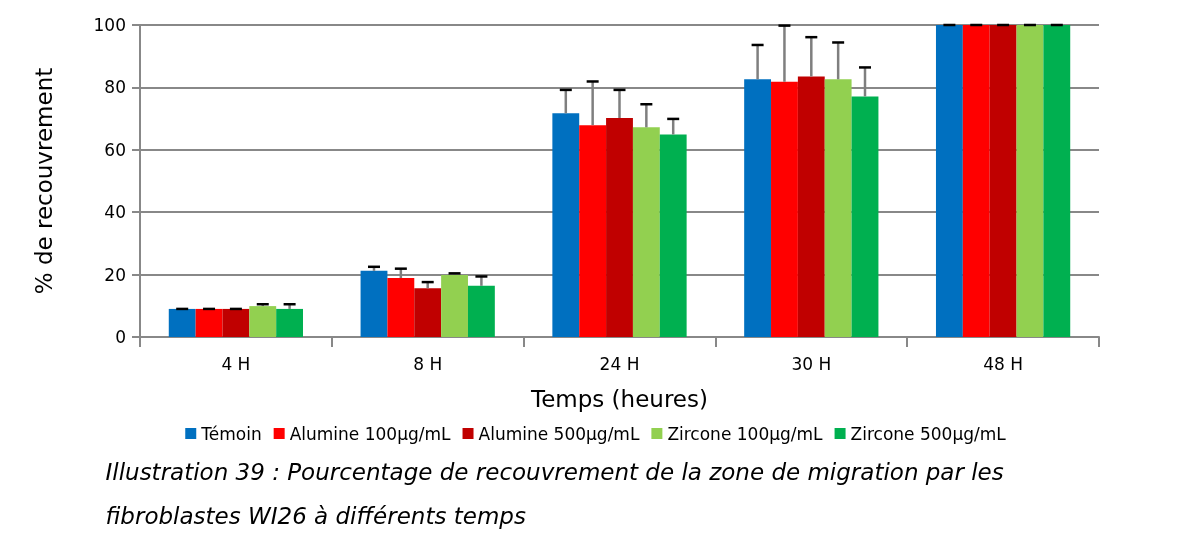  What do you see at coordinates (559, 433) in the screenshot?
I see `legend-label: Alumine 500µg/mL` at bounding box center [559, 433].